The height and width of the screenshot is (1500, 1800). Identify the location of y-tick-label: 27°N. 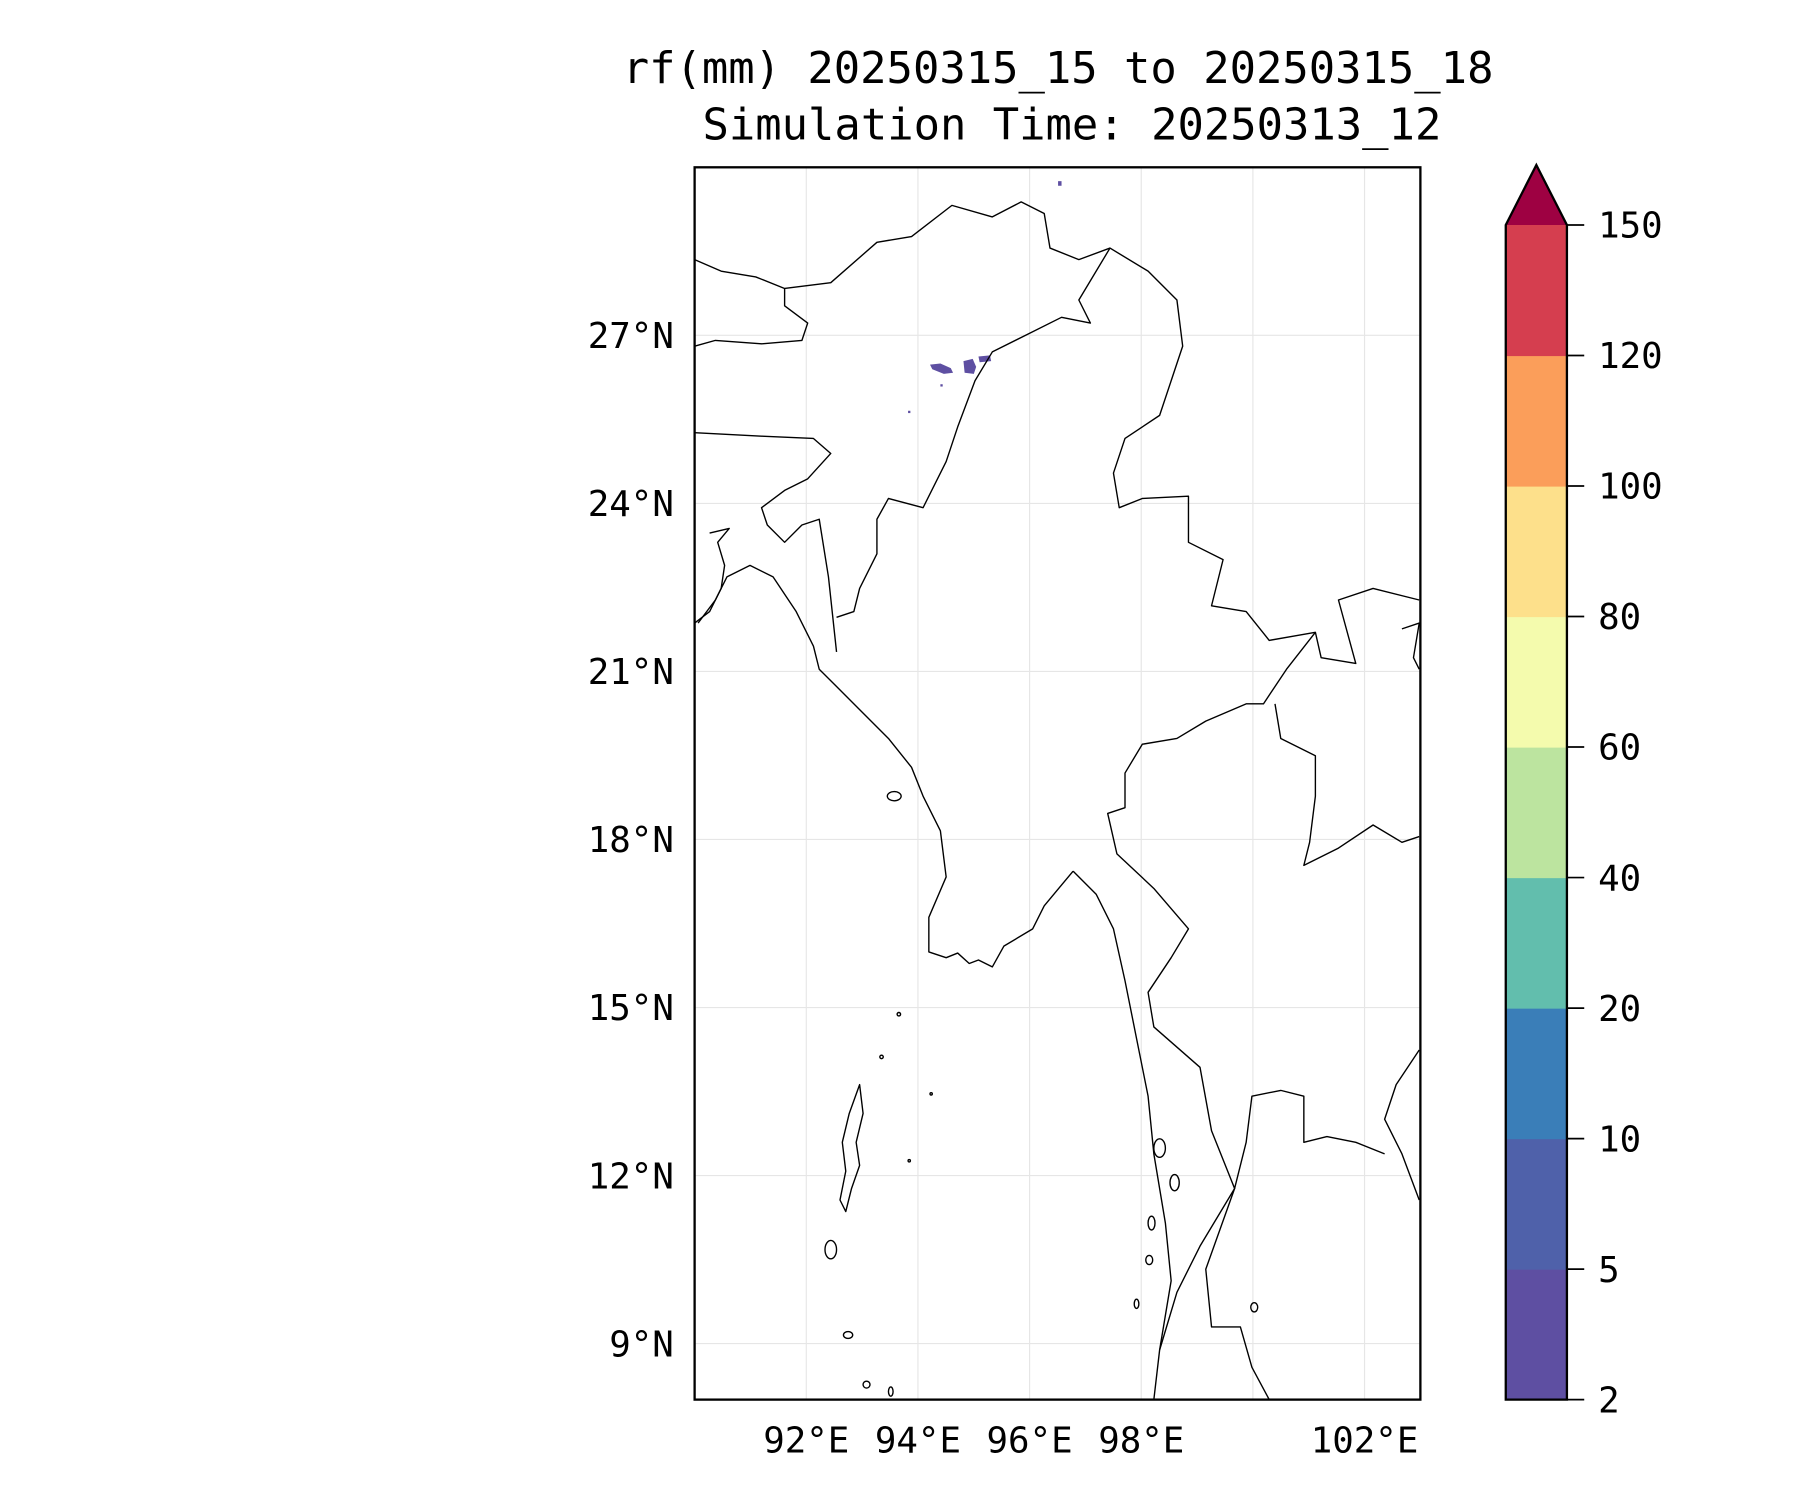
(631, 336).